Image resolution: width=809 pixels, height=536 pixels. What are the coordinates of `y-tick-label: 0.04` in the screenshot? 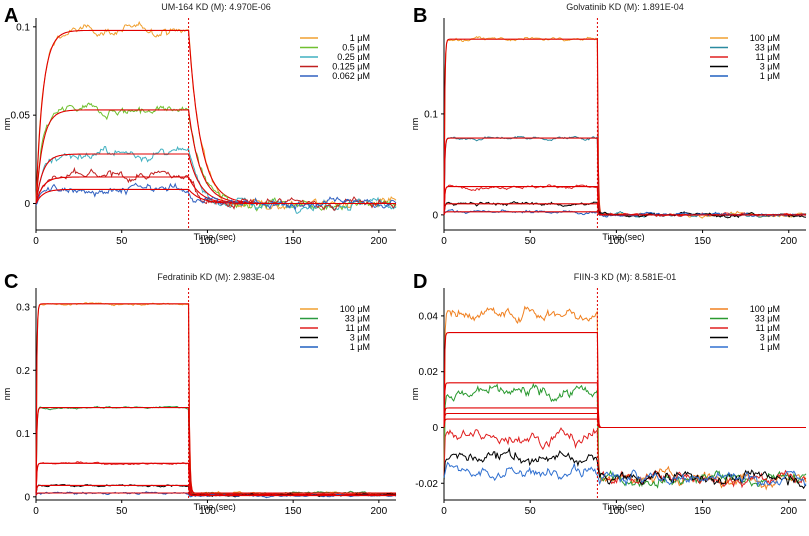 It's located at (429, 316).